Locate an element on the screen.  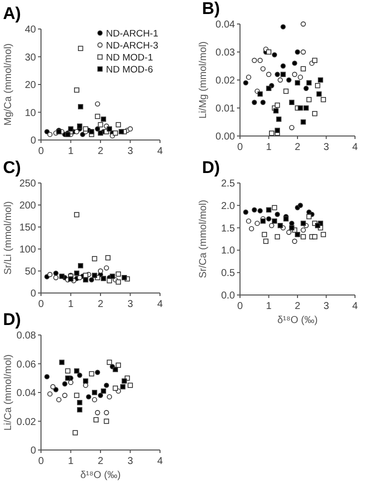
chart-title: A) is located at coordinates (12, 13).